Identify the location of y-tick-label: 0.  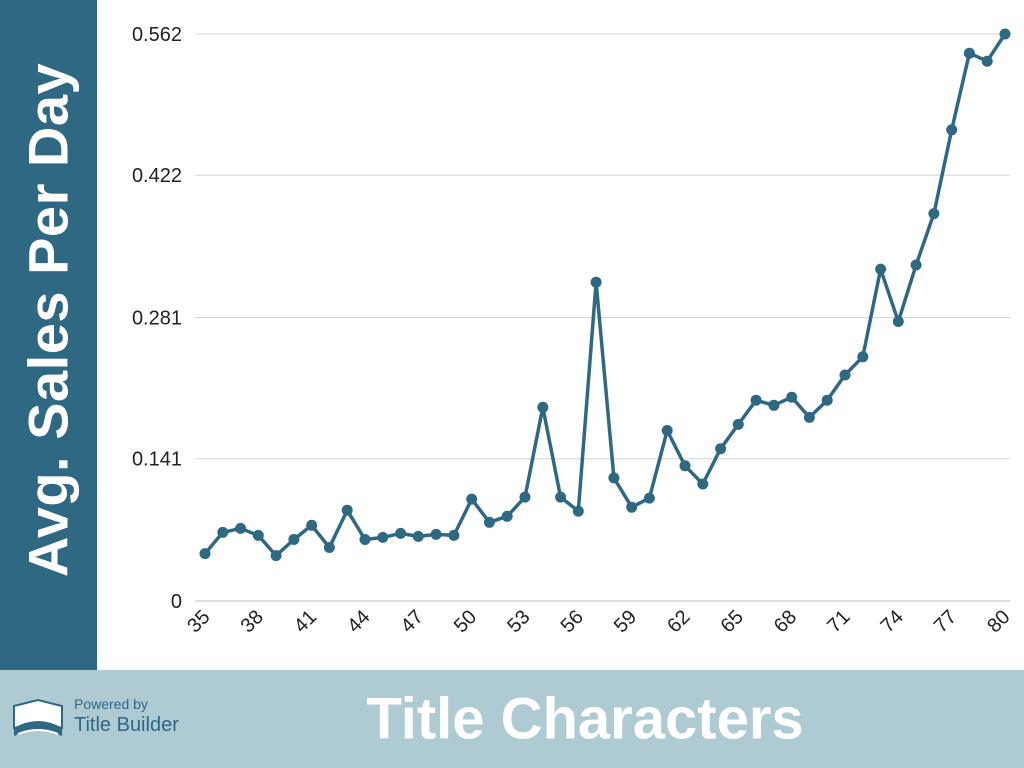
(176, 602).